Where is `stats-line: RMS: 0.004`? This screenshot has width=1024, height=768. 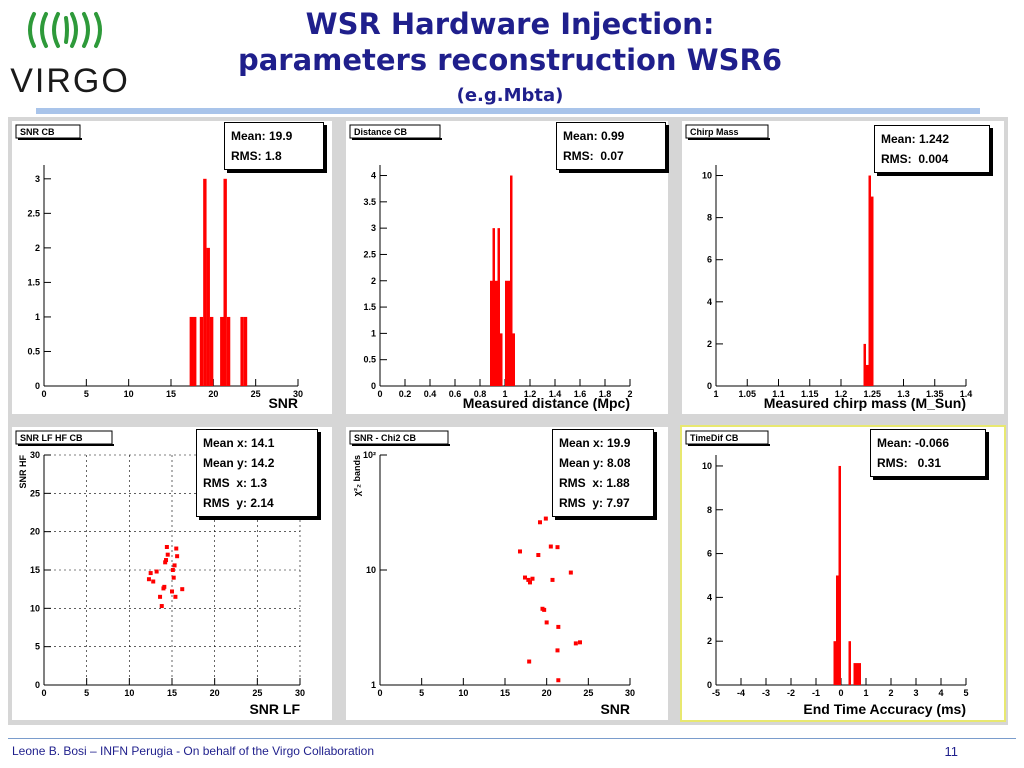 stats-line: RMS: 0.004 is located at coordinates (915, 159).